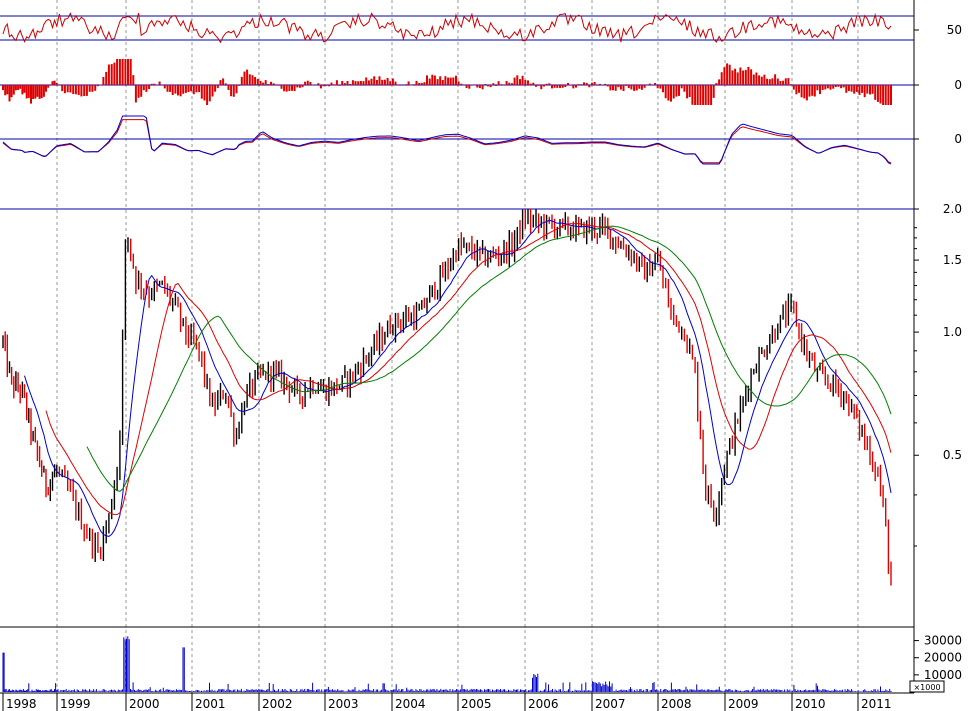 Image resolution: width=968 pixels, height=711 pixels. What do you see at coordinates (447, 664) in the screenshot?
I see `volume-panel` at bounding box center [447, 664].